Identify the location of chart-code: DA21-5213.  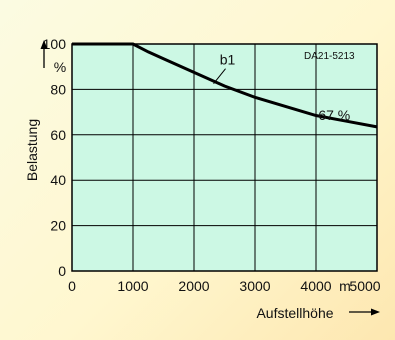
(329, 56).